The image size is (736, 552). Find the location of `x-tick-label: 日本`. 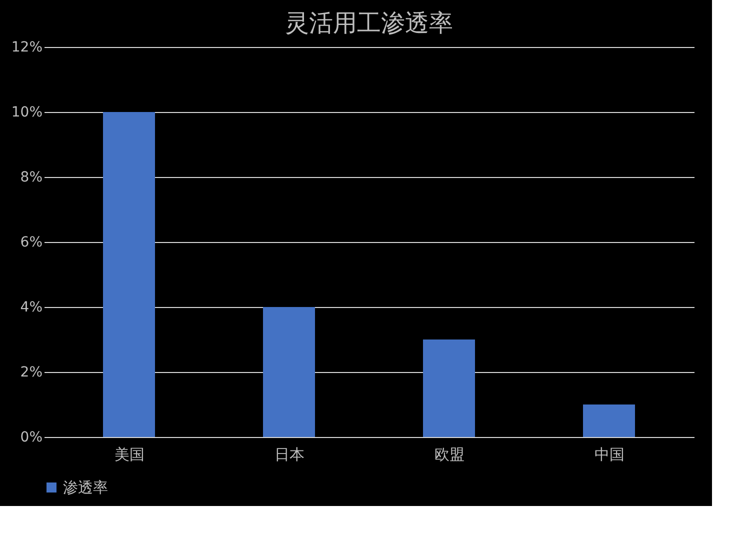

x-tick-label: 日本 is located at coordinates (289, 455).